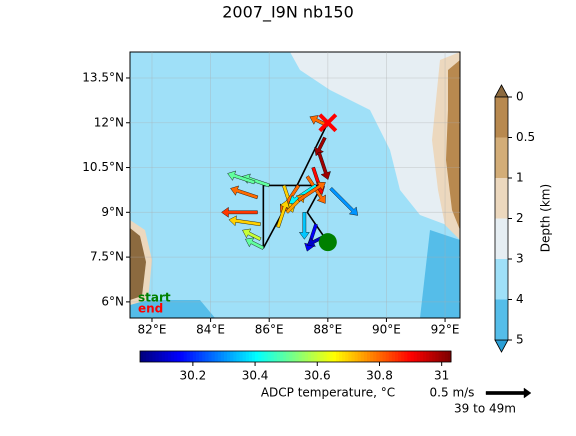 This screenshot has height=436, width=576. I want to click on map-layer, so click(289, 182).